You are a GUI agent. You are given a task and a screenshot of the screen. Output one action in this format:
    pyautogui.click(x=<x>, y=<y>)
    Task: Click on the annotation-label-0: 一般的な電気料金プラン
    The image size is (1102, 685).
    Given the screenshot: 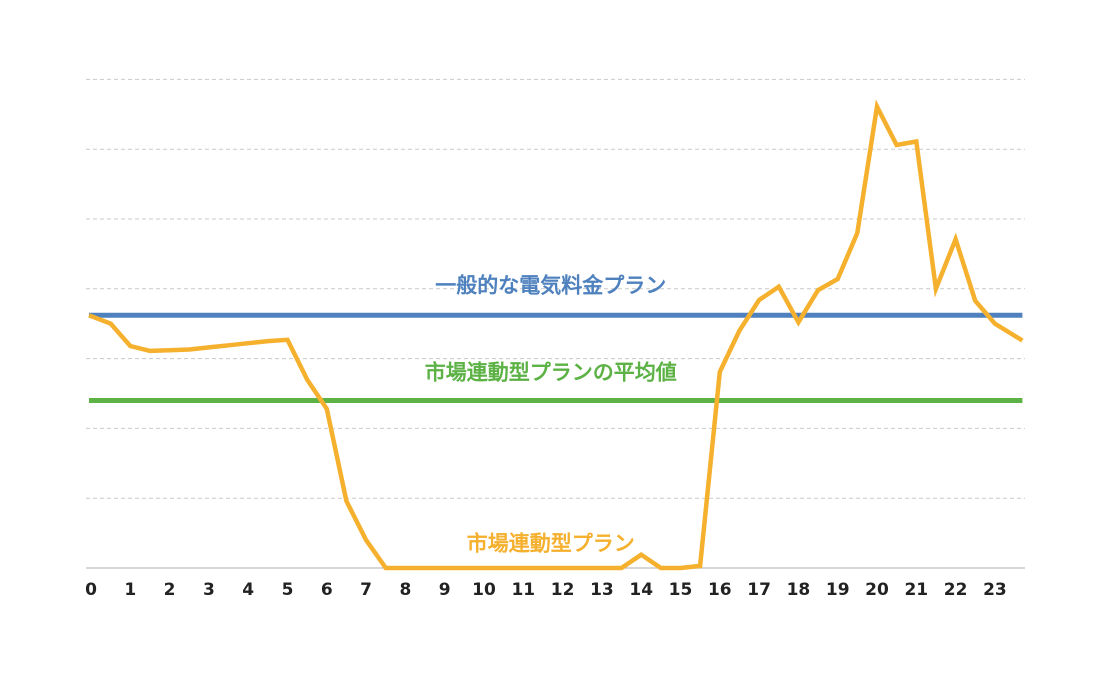 What is the action you would take?
    pyautogui.click(x=550, y=285)
    